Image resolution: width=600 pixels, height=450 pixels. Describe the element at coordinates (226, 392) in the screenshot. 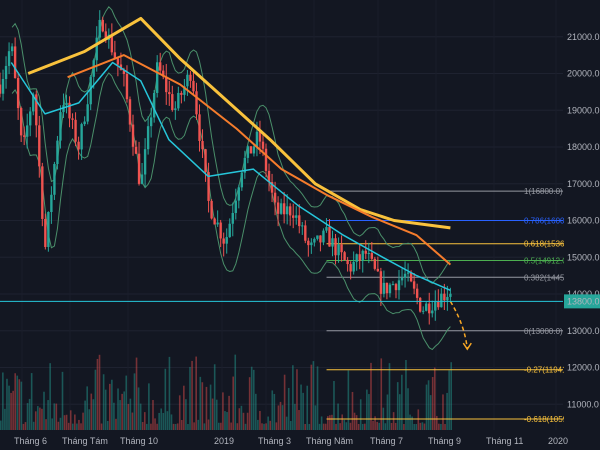

I see `volume-bars` at that location.